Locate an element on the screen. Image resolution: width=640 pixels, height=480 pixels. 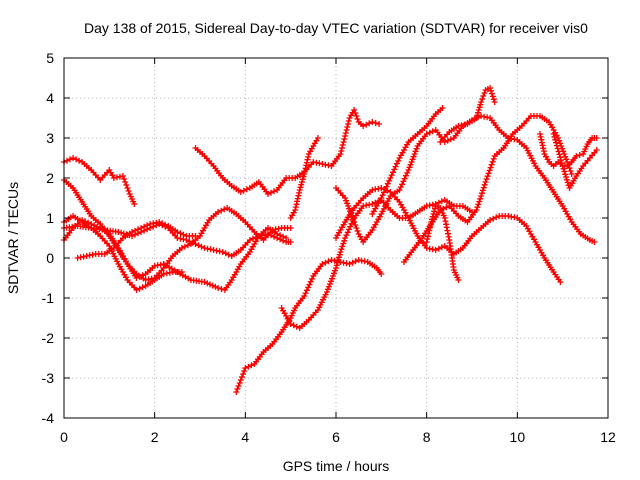
x-tick-label: 2 is located at coordinates (155, 437).